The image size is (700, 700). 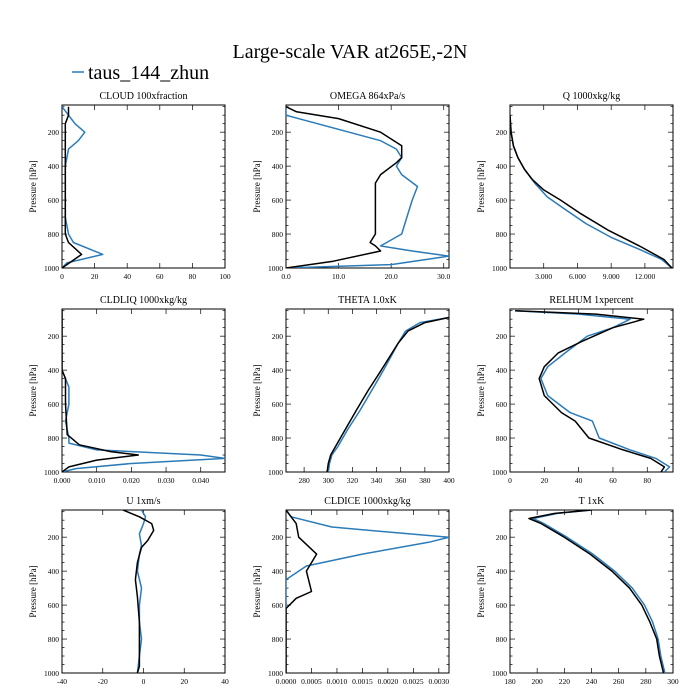 I want to click on panel-title: OMEGA 864xPa/s, so click(x=367, y=96).